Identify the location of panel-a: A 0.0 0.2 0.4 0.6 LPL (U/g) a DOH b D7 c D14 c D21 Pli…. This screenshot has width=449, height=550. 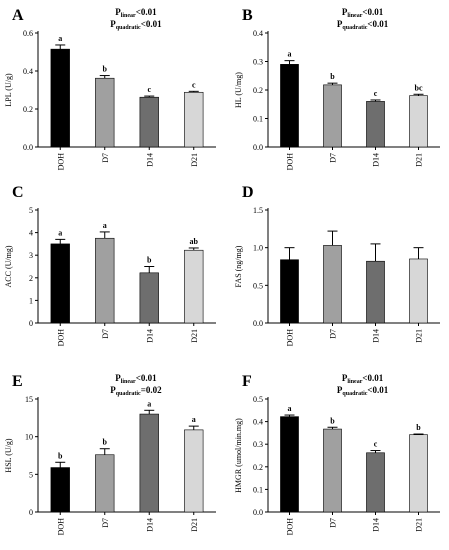
(110, 88).